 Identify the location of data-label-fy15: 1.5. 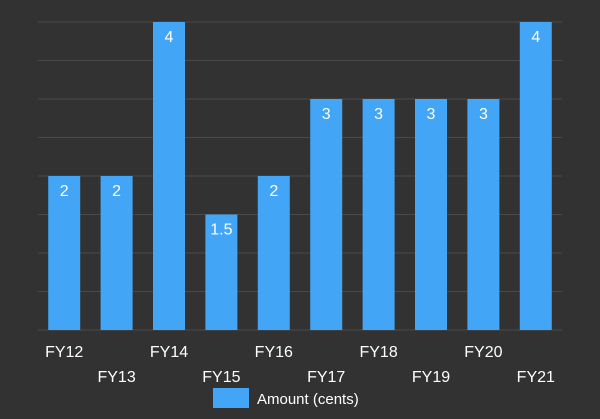
(221, 230).